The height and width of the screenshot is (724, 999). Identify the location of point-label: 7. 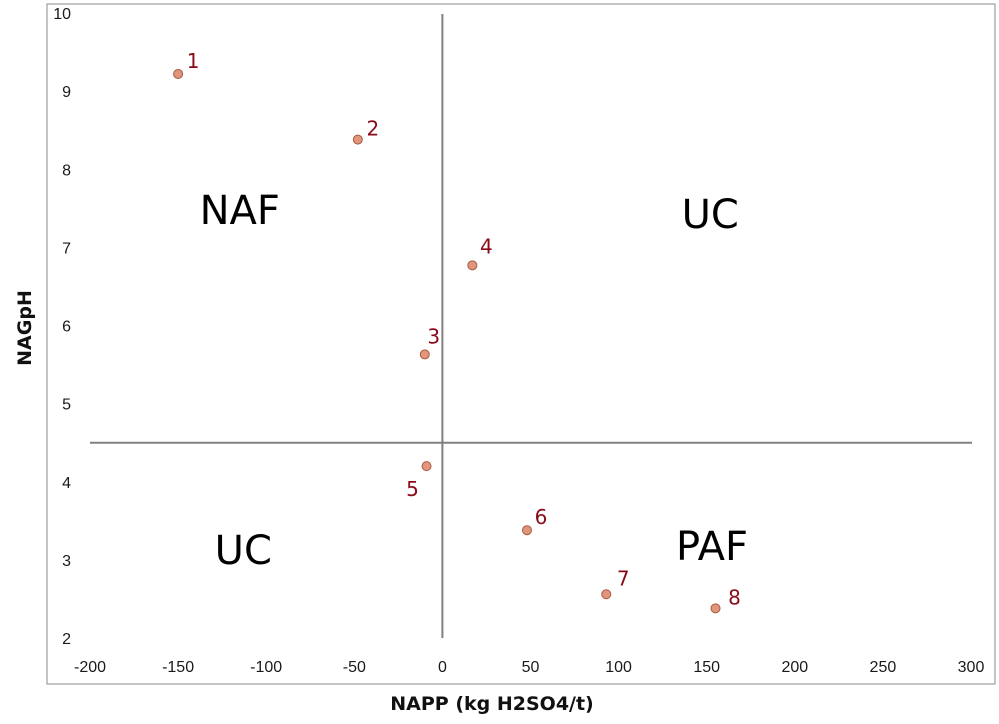
(623, 578).